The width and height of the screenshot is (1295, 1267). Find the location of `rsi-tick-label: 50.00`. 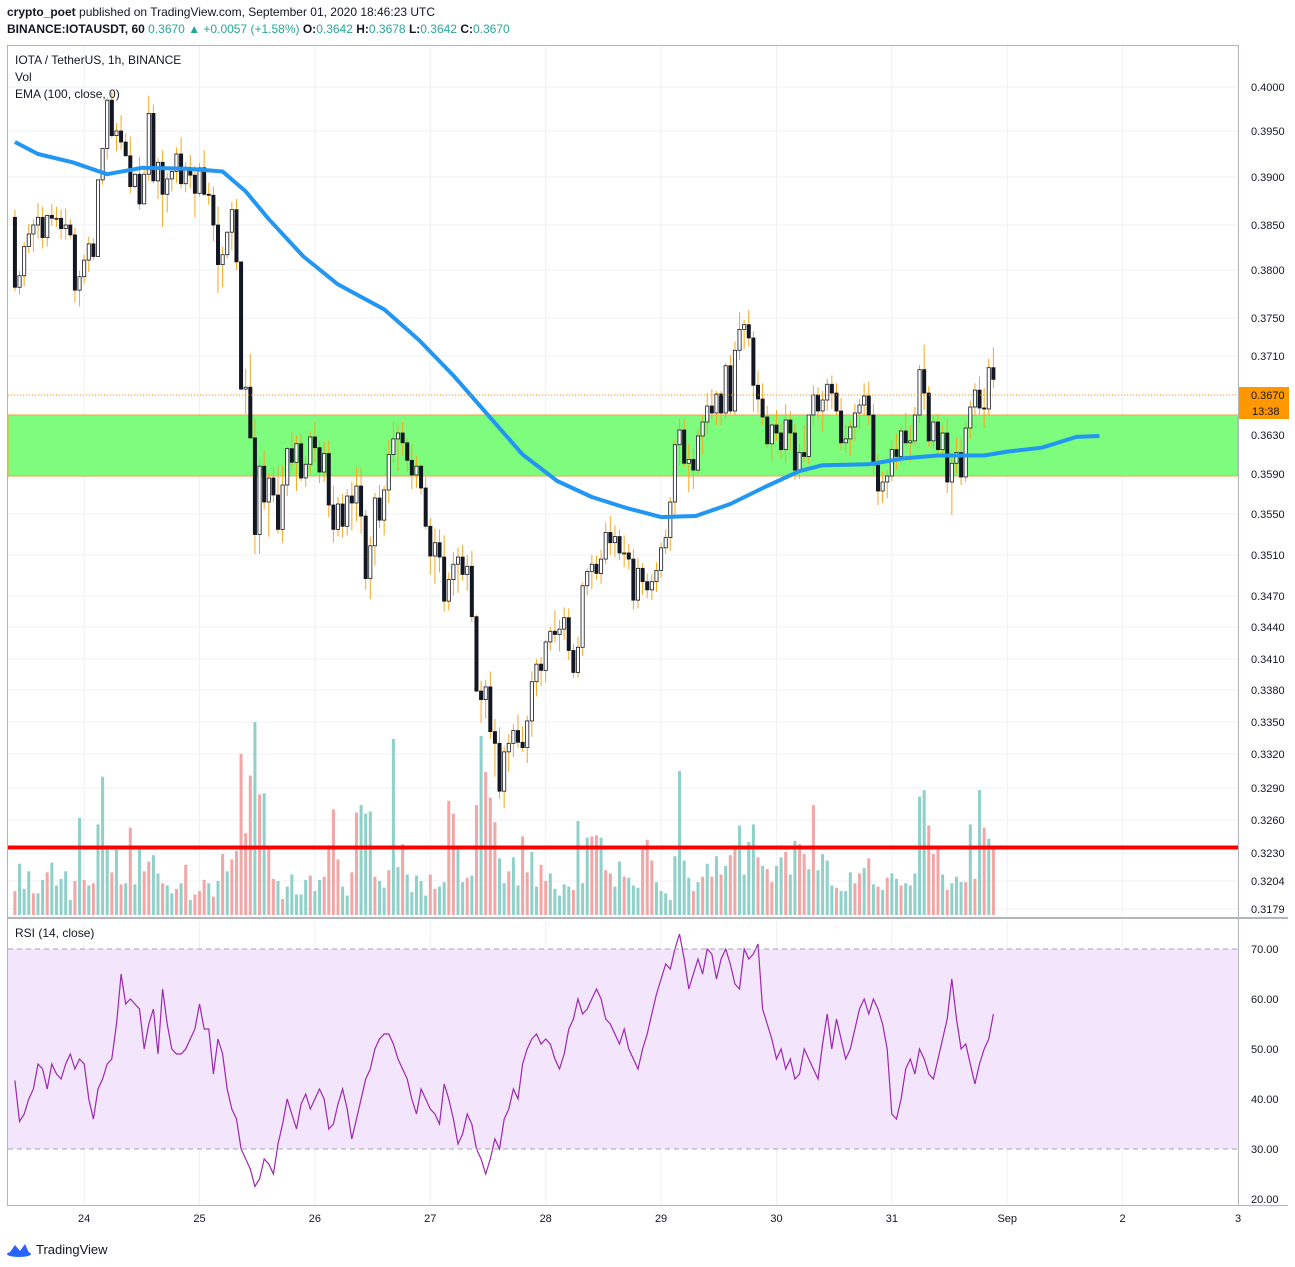

rsi-tick-label: 50.00 is located at coordinates (1265, 1050).